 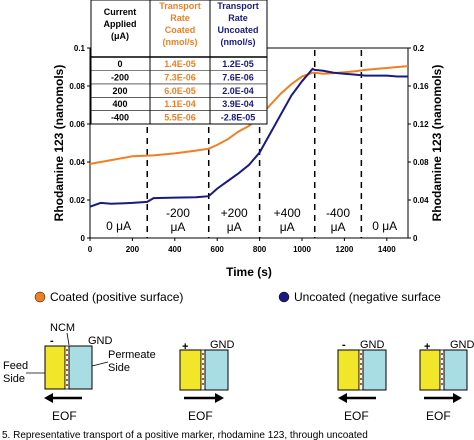 What do you see at coordinates (68, 339) in the screenshot?
I see `ncm-pointer` at bounding box center [68, 339].